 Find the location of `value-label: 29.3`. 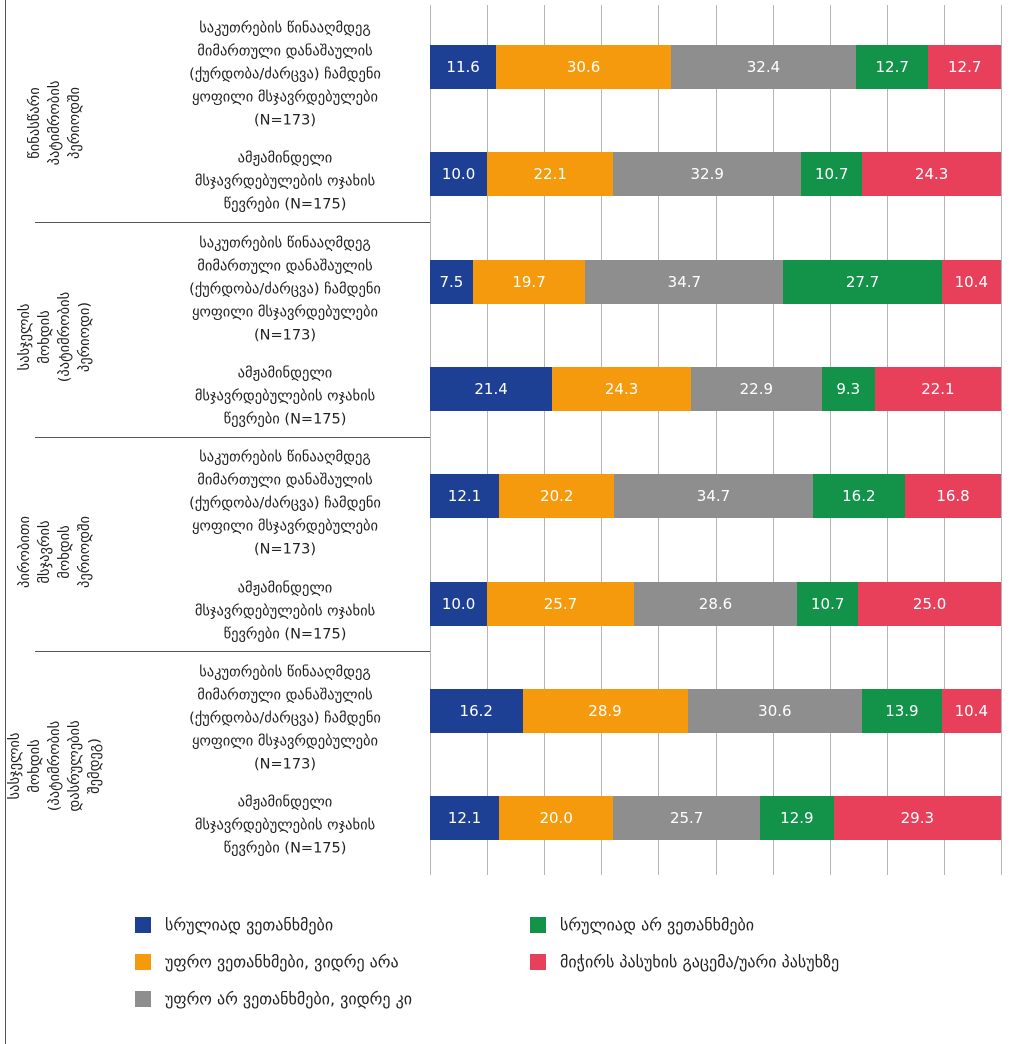

value-label: 29.3 is located at coordinates (917, 818).